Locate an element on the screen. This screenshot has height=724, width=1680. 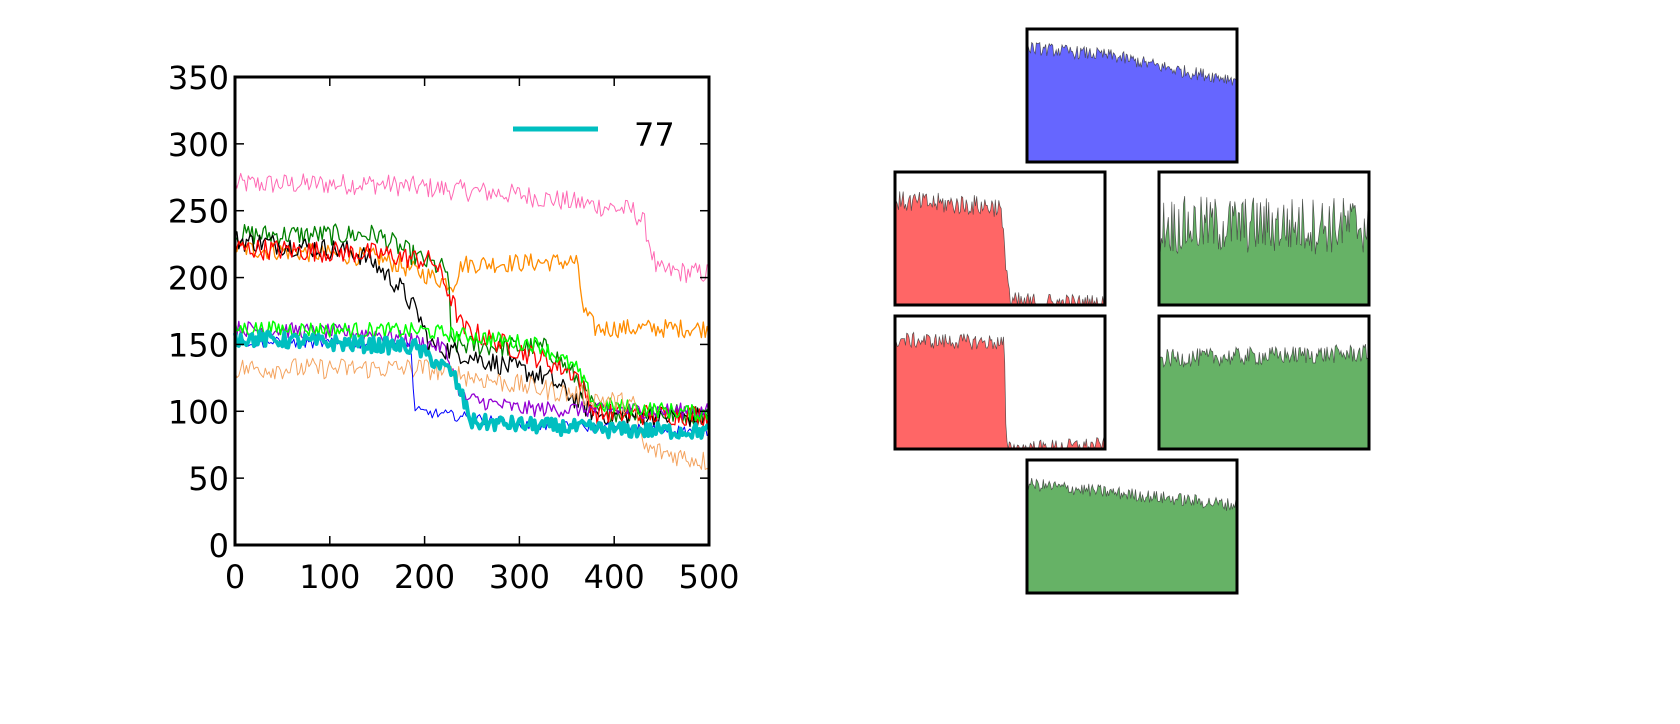
panel-mid-right is located at coordinates (1264, 238).